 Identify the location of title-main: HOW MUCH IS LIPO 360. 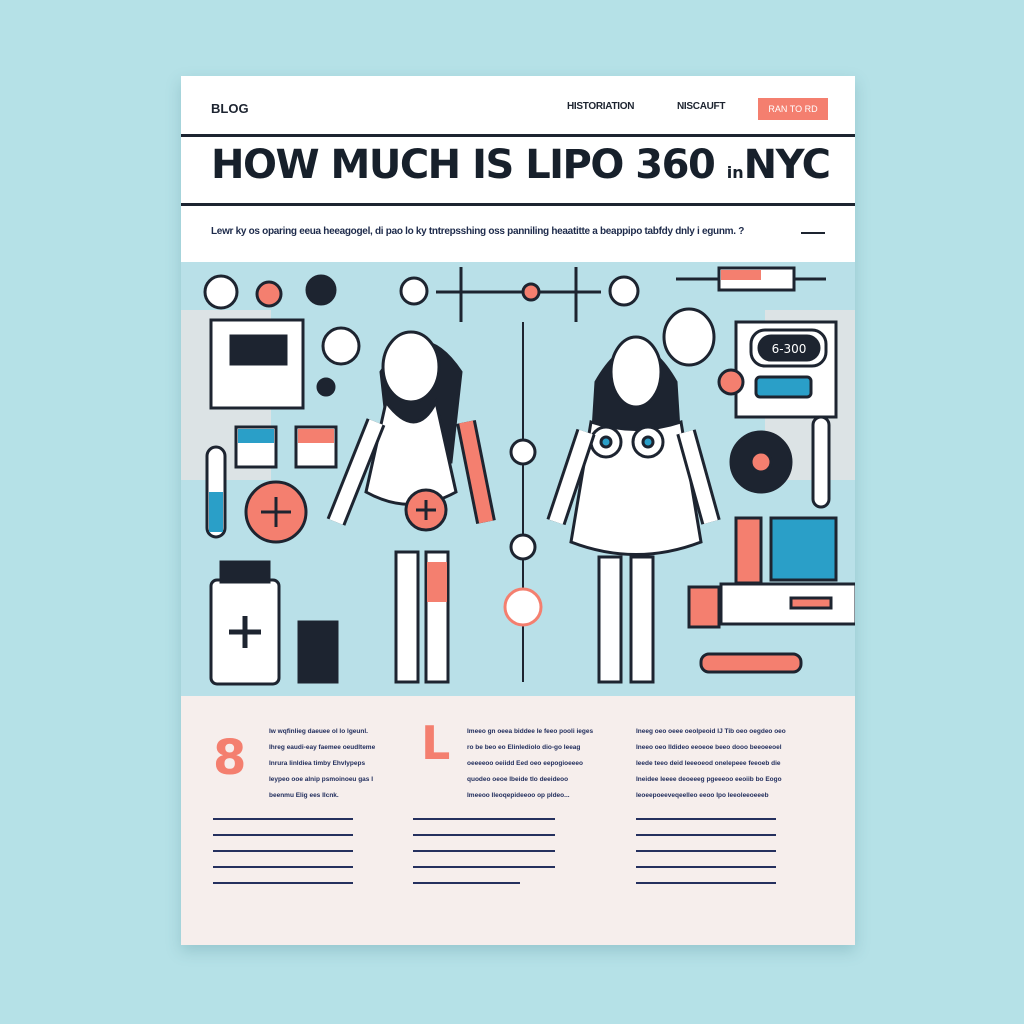
(463, 165).